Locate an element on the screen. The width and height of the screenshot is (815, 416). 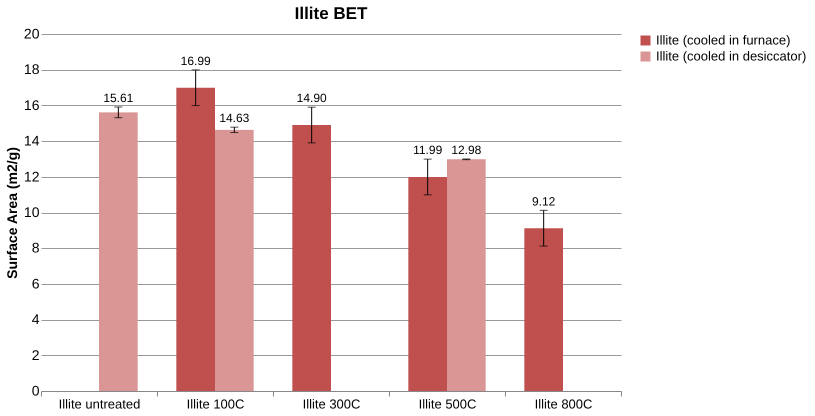
legend-label: Illite (cooled in furnace) is located at coordinates (723, 40).